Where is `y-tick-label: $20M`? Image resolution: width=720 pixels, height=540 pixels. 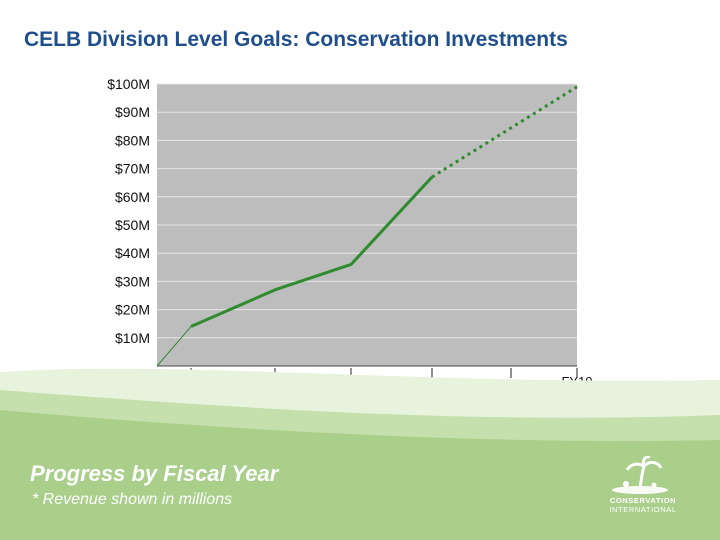
y-tick-label: $20M is located at coordinates (132, 310).